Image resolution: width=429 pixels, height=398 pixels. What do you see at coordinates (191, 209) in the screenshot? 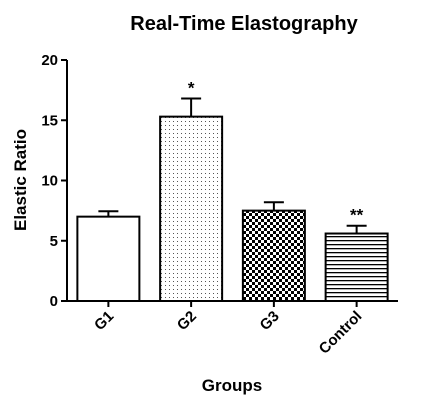
I see `bar-g2` at bounding box center [191, 209].